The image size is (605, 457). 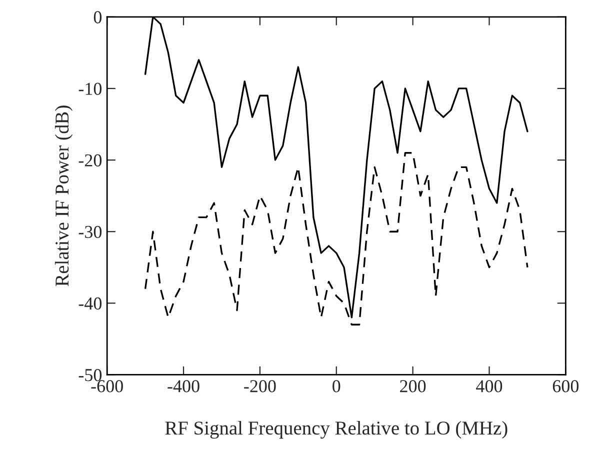 I want to click on x-tick-label: 400, so click(x=489, y=386).